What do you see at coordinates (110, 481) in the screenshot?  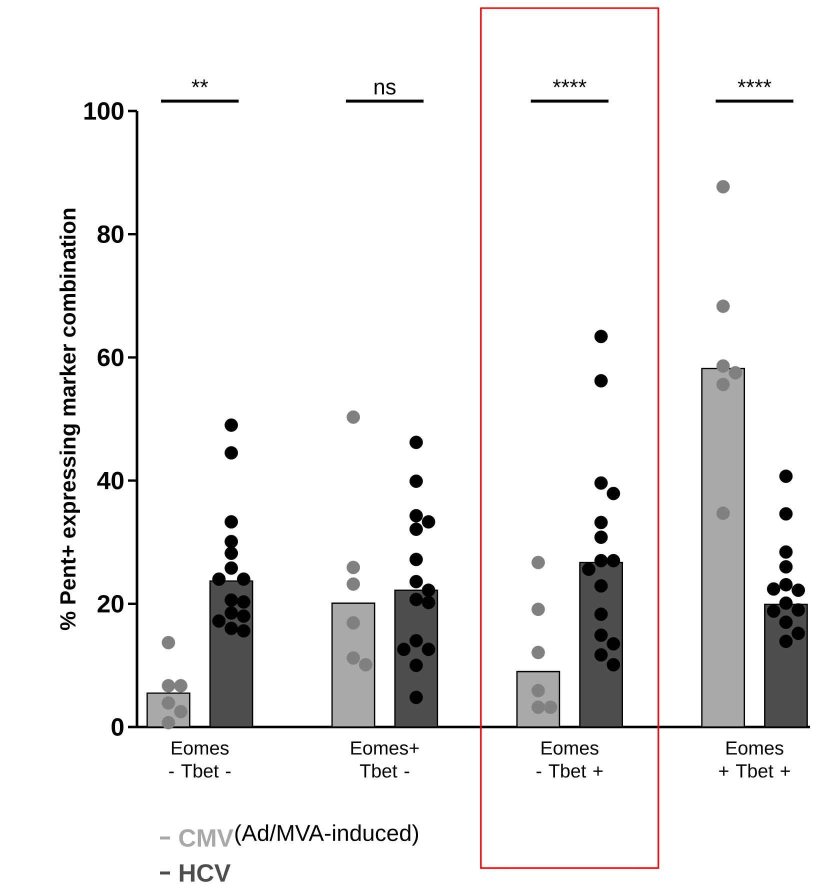 I see `y-tick-label: 40` at bounding box center [110, 481].